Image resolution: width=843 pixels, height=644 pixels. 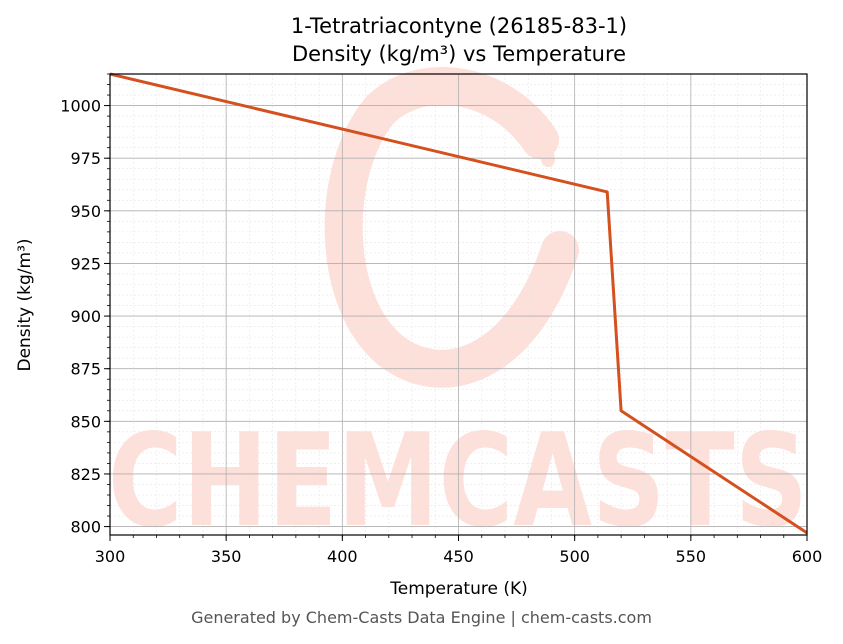 What do you see at coordinates (459, 26) in the screenshot?
I see `chart-title: 1-Tetratriacontyne (26185-83-1)` at bounding box center [459, 26].